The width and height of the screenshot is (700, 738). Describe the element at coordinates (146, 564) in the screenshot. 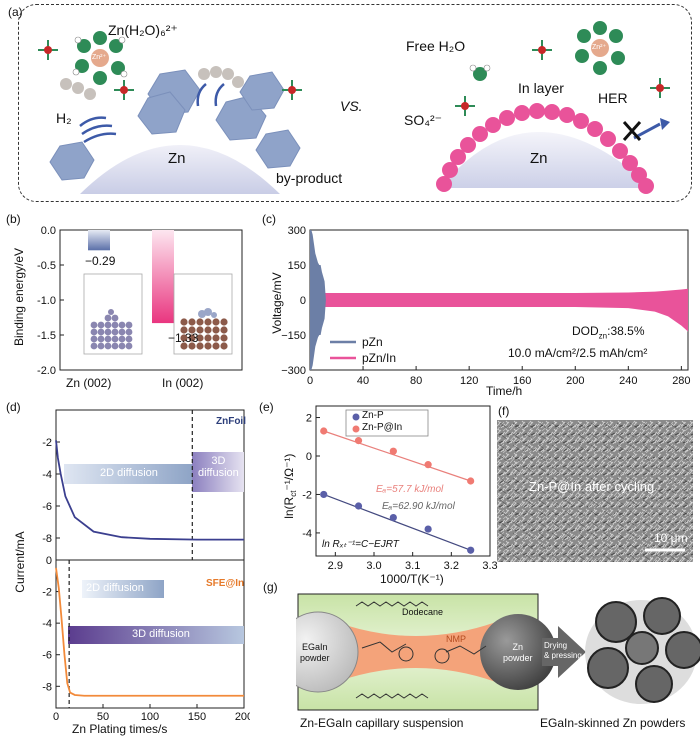

I see `chart-d: -2 -4 -6 -8 0 -2 -4 -6 -8 0 50 100 150 200` at that location.